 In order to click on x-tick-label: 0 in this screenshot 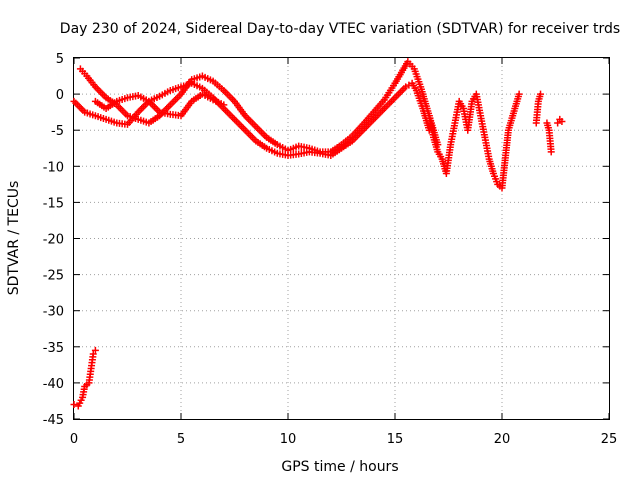, I will do `click(74, 439)`.